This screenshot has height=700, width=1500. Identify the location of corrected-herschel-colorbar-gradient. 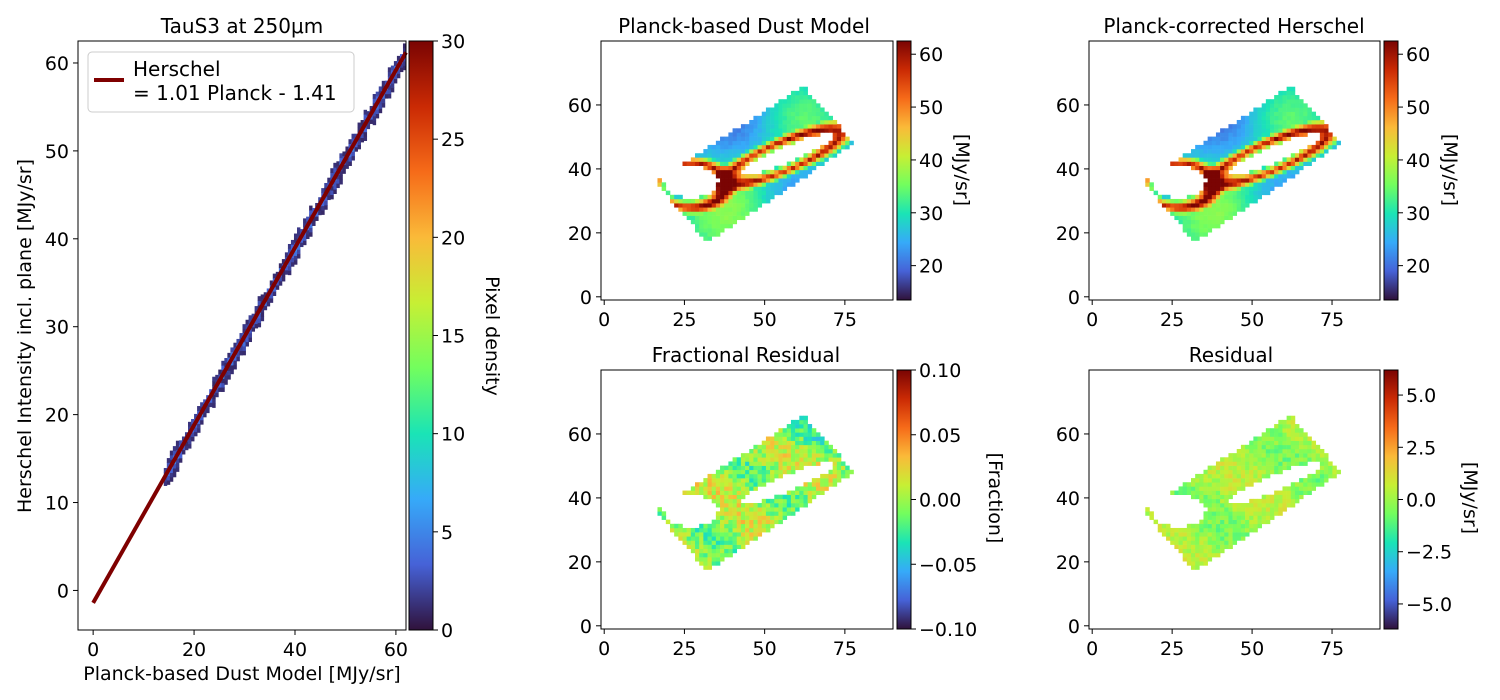
(1391, 170).